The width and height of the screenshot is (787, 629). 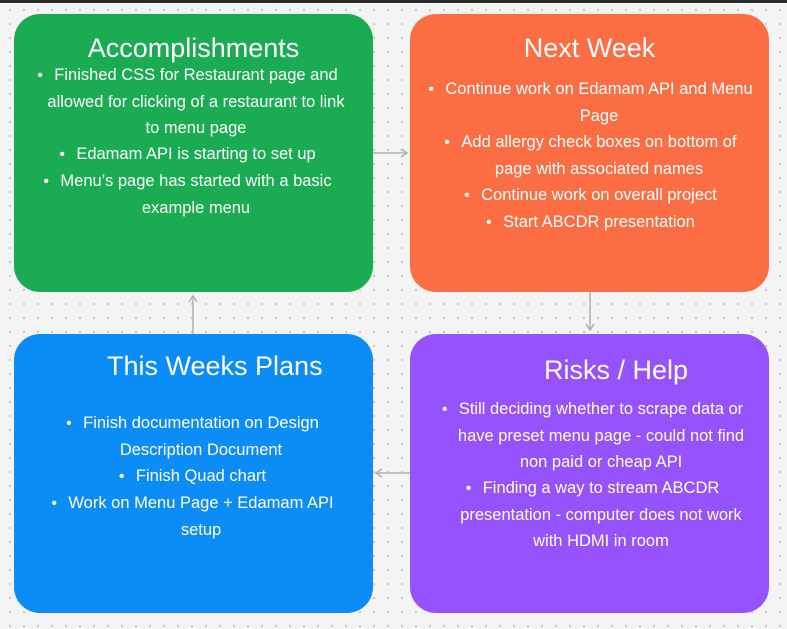 I want to click on list-item-text: Edamam API is starting to set up, so click(x=195, y=154).